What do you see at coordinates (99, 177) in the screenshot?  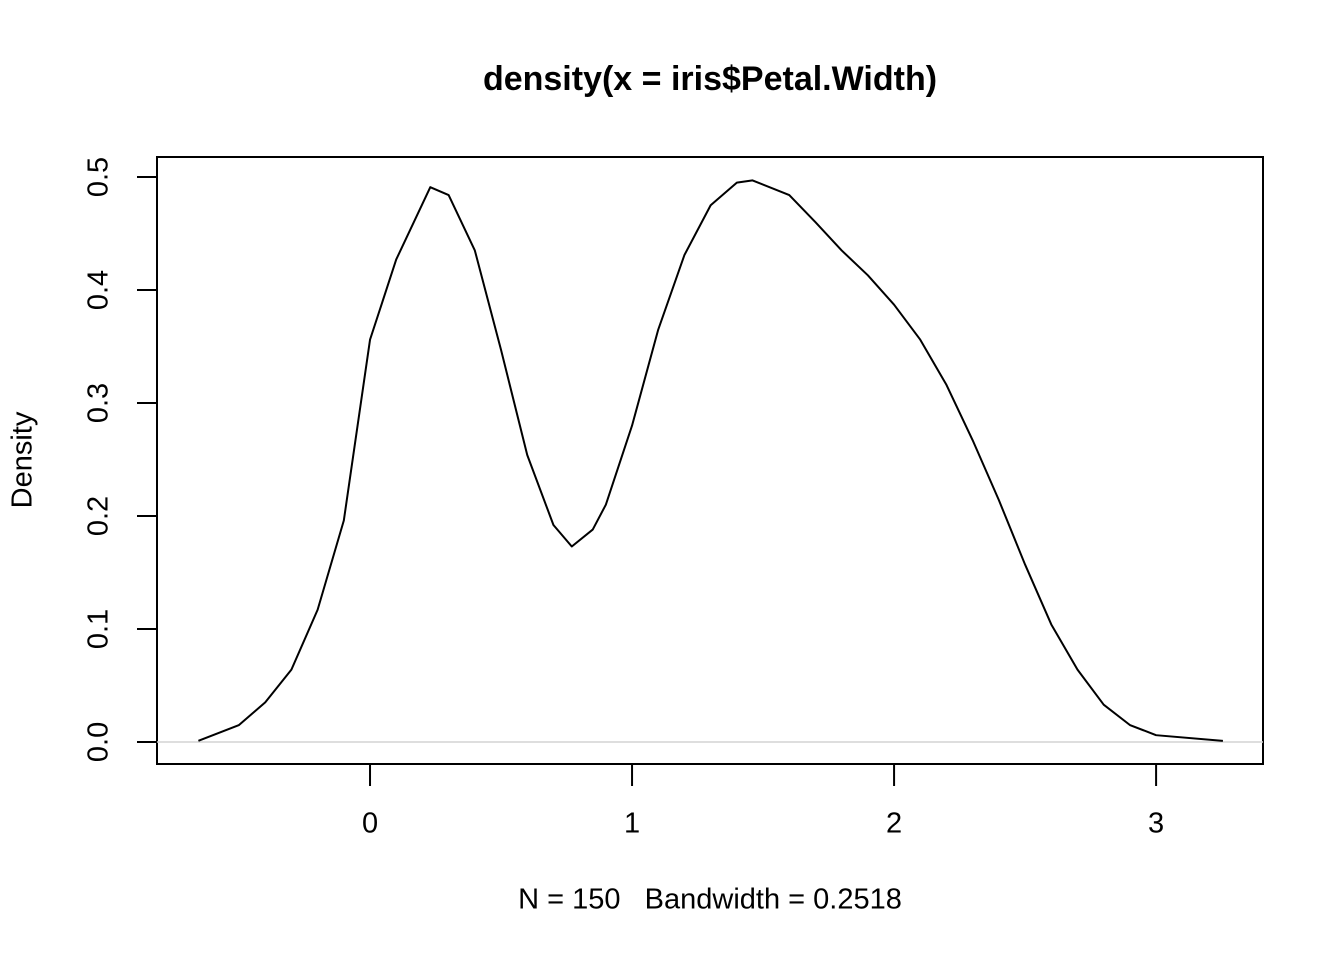 I see `y-tick-label: 0.5` at bounding box center [99, 177].